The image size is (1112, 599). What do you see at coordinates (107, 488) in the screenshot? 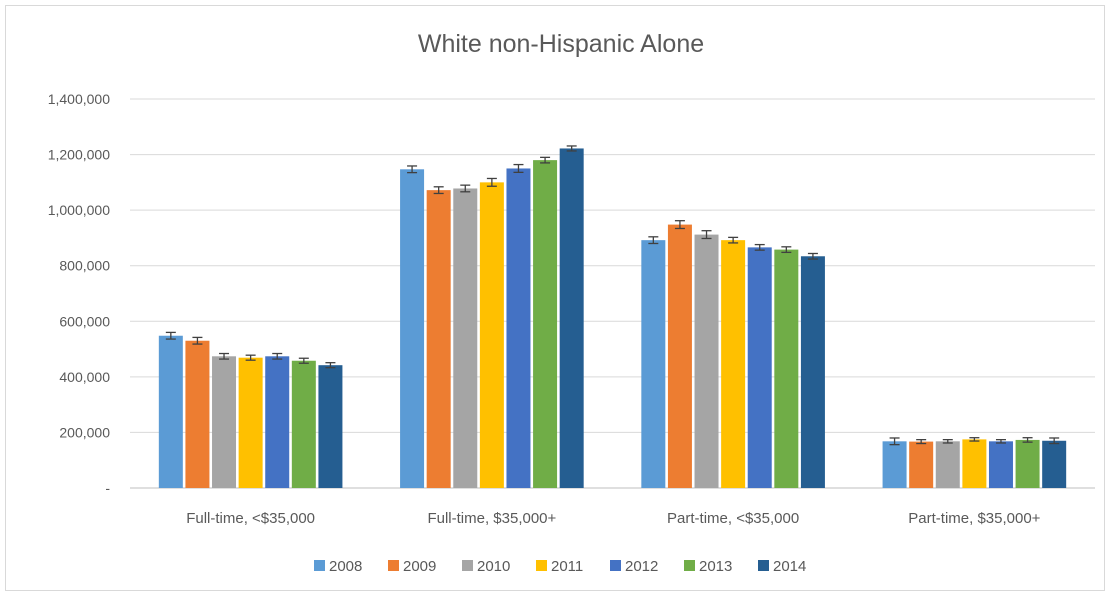
I see `y-tick-label: -` at bounding box center [107, 488].